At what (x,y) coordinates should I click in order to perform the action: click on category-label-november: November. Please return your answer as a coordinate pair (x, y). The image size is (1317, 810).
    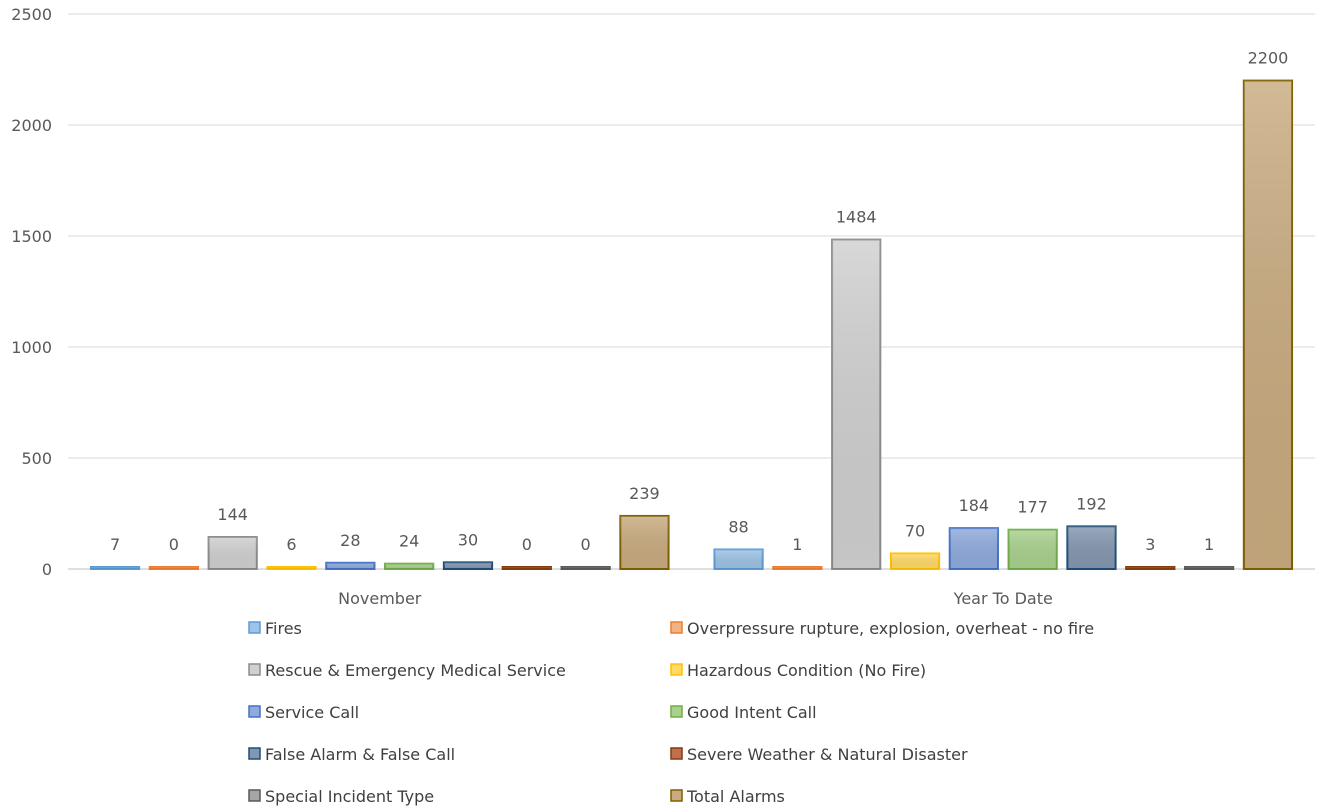
    Looking at the image, I should click on (380, 598).